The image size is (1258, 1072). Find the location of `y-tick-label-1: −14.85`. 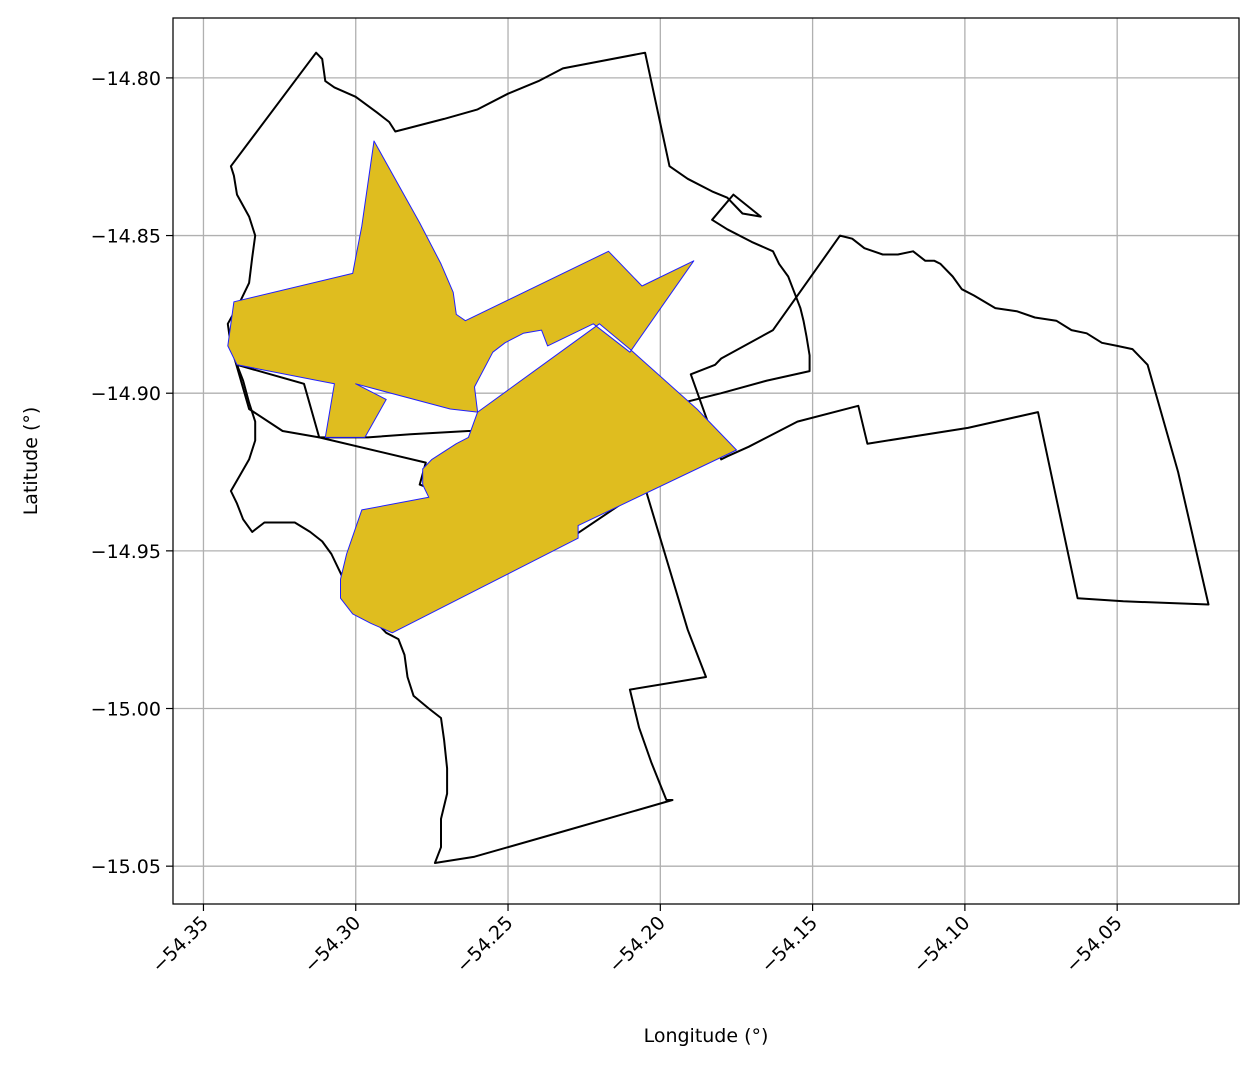

y-tick-label-1: −14.85 is located at coordinates (126, 237).